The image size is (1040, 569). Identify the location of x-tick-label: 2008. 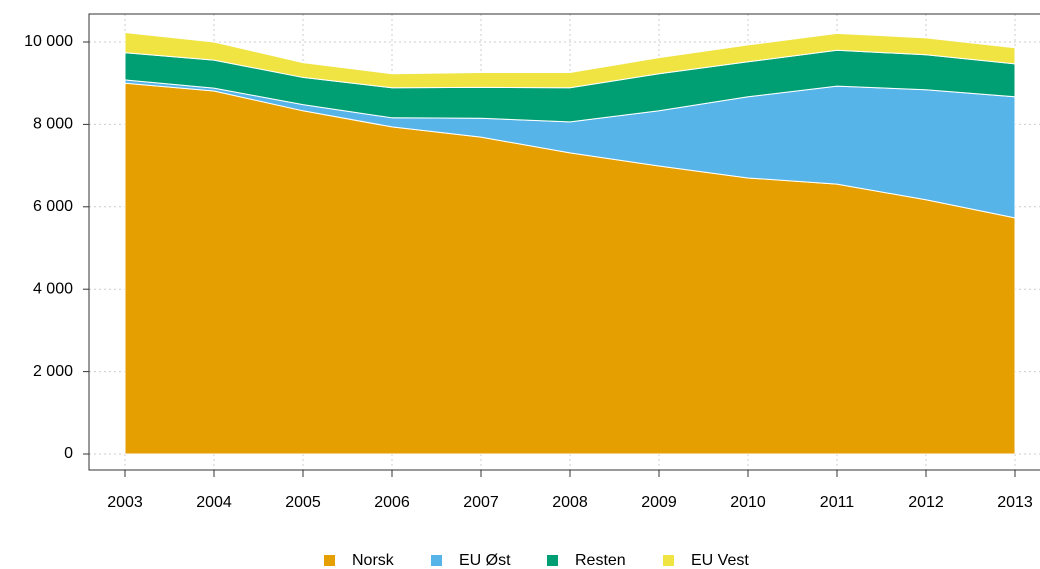
(570, 502).